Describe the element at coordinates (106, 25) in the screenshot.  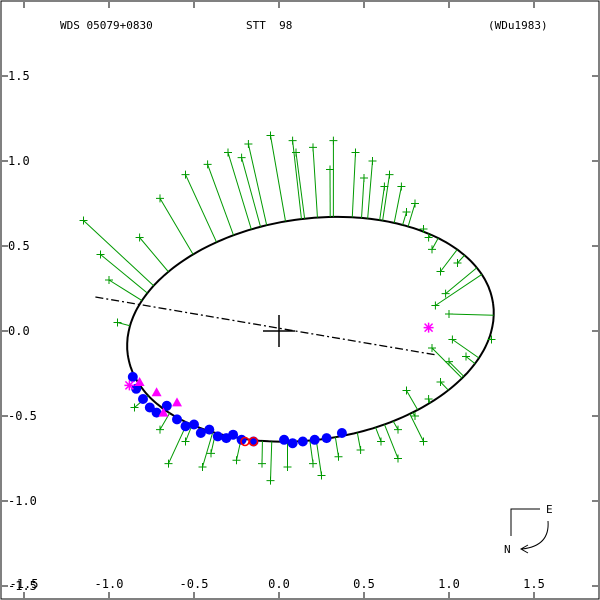
I see `wds-id-label: WDS 05079+0830` at that location.